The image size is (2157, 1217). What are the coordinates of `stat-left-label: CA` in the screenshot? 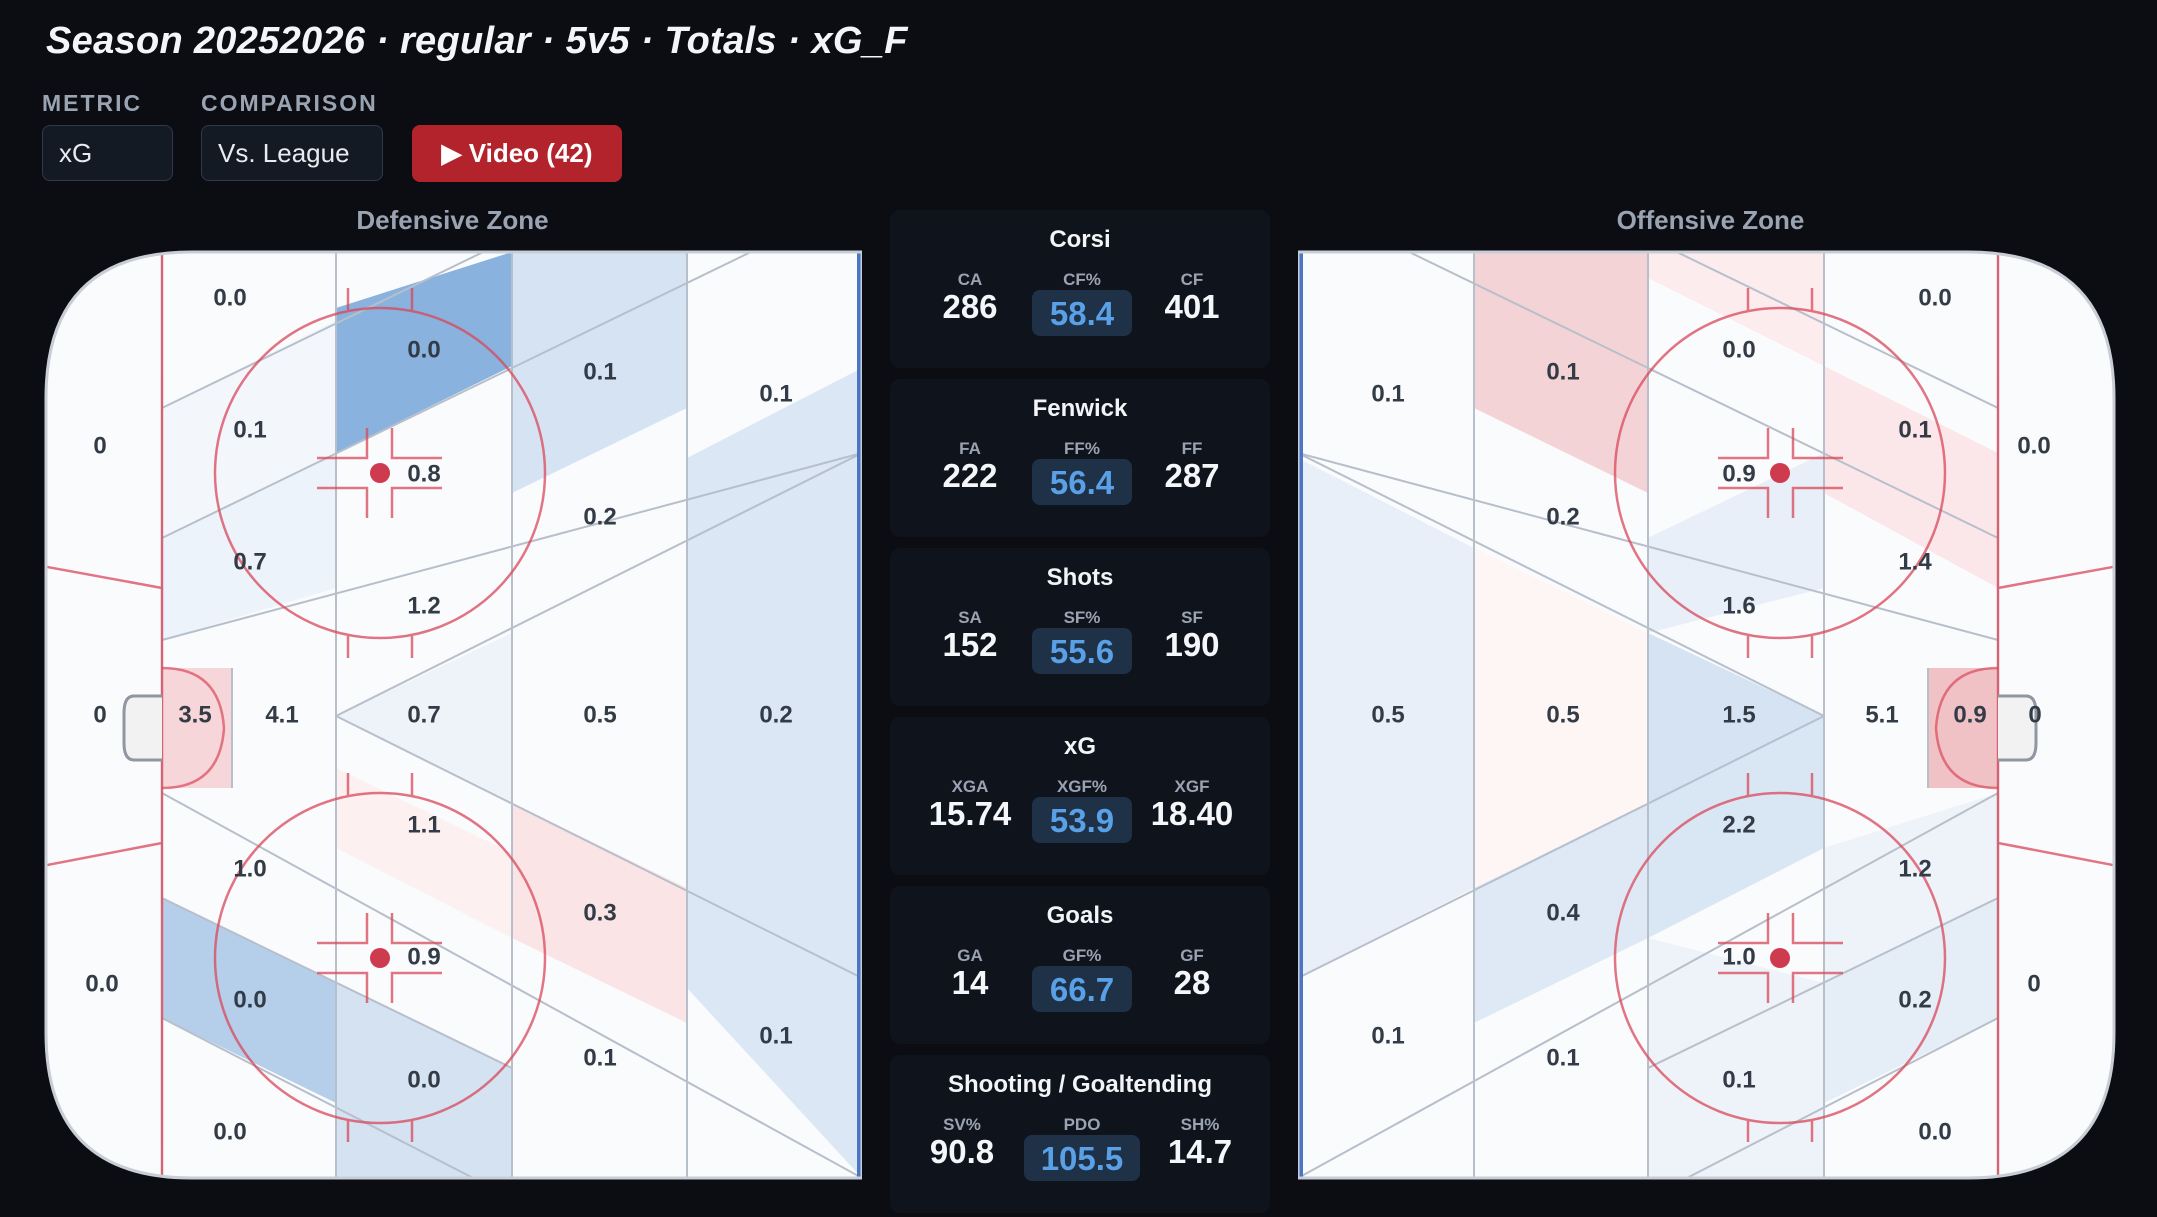 It's located at (970, 279).